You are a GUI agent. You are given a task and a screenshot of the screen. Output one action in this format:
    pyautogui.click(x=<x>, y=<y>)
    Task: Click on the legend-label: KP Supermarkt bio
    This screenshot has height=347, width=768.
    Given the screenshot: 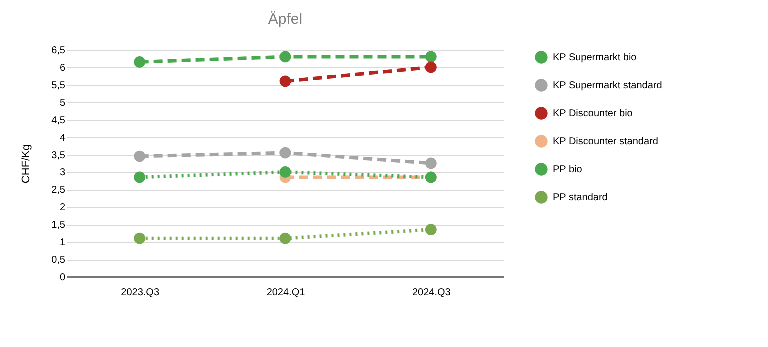 What is the action you would take?
    pyautogui.click(x=595, y=58)
    